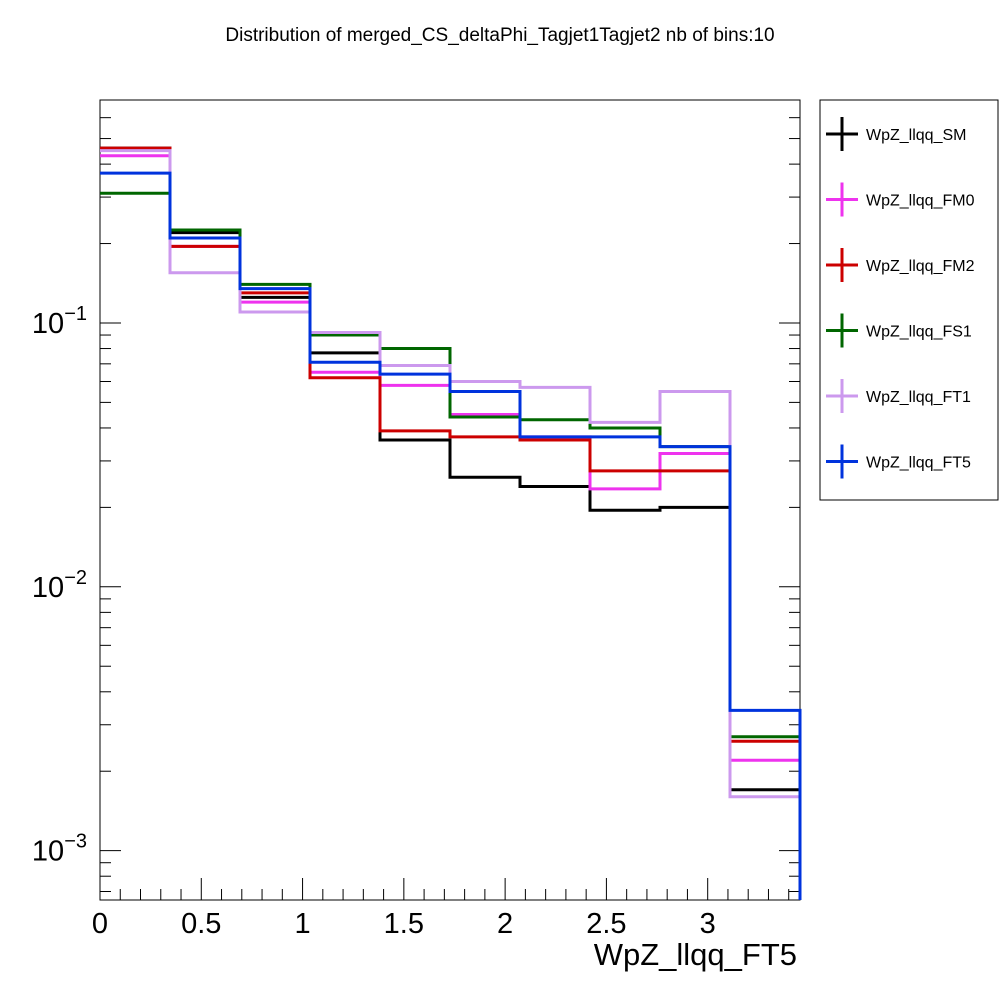 Image resolution: width=1000 pixels, height=1000 pixels. Describe the element at coordinates (302, 924) in the screenshot. I see `x-tick-label: 1` at that location.